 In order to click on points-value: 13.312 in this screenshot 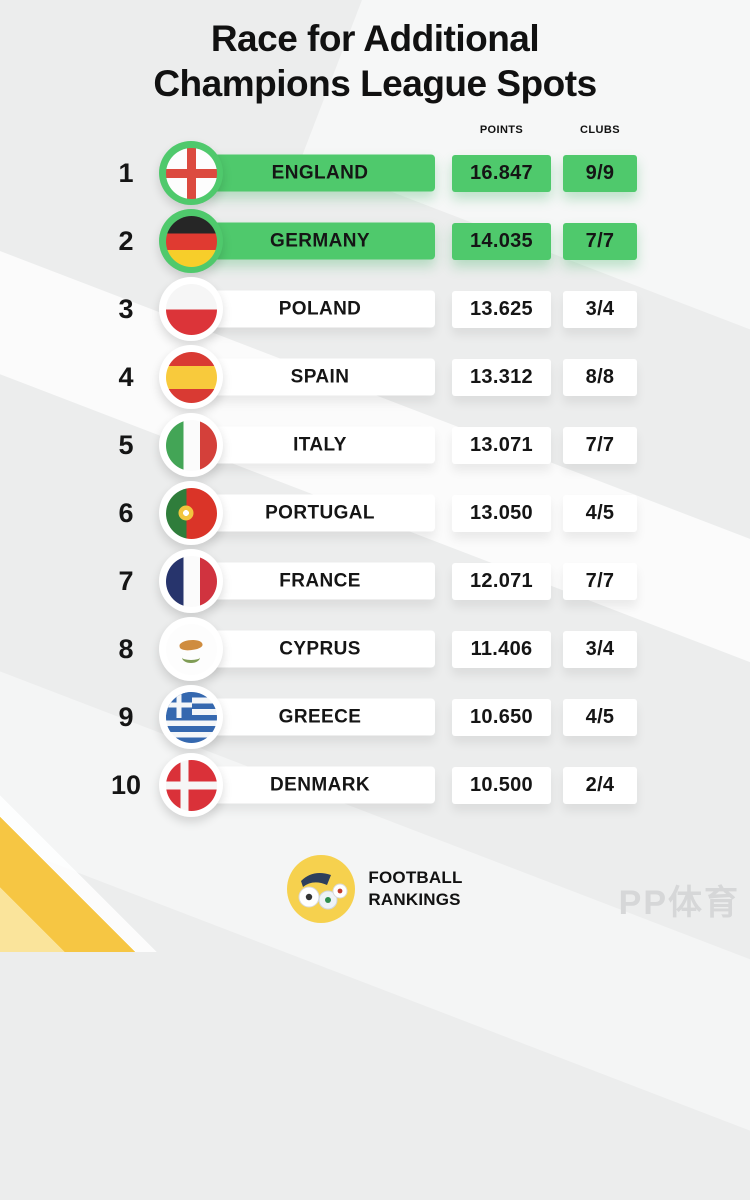, I will do `click(501, 377)`.